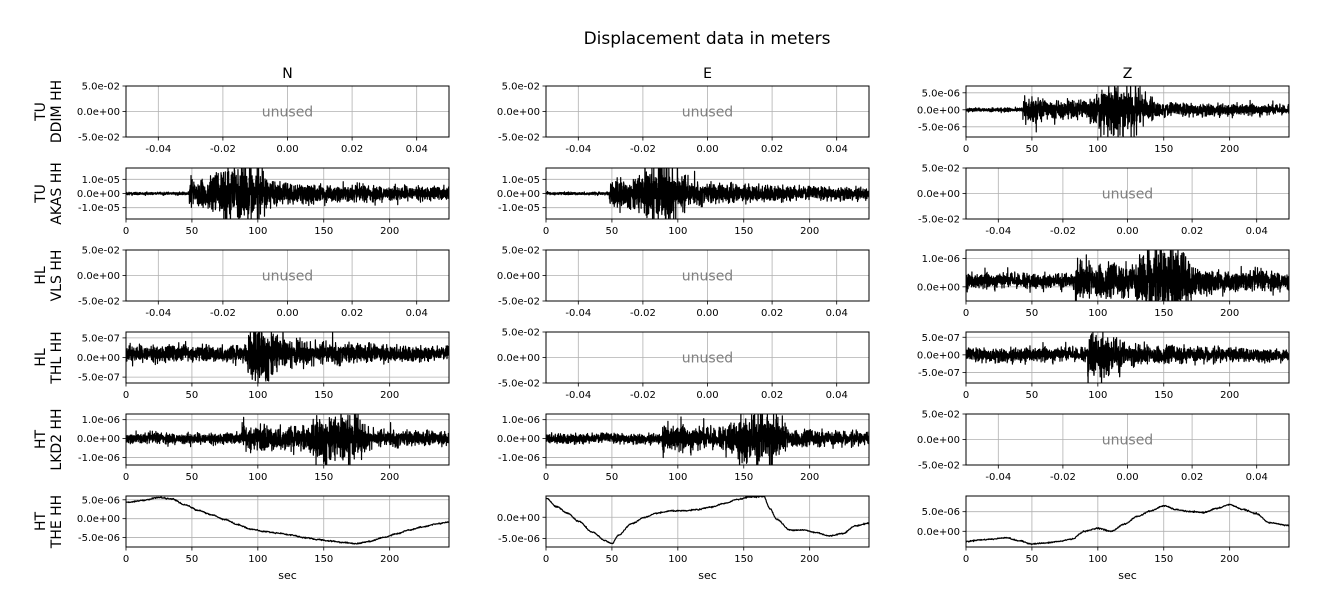 The width and height of the screenshot is (1318, 616). Describe the element at coordinates (57, 439) in the screenshot. I see `row-station-label: LKD2 HH` at that location.